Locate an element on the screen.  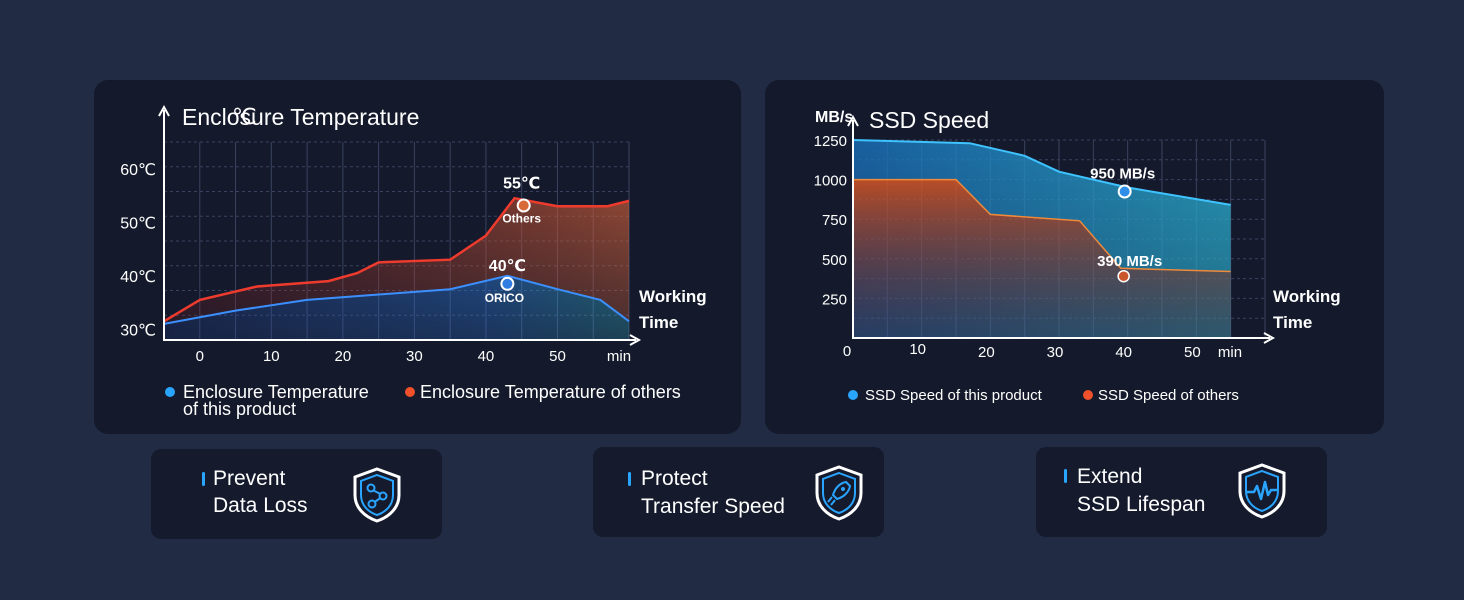
y-tick-label: 750 is located at coordinates (834, 220).